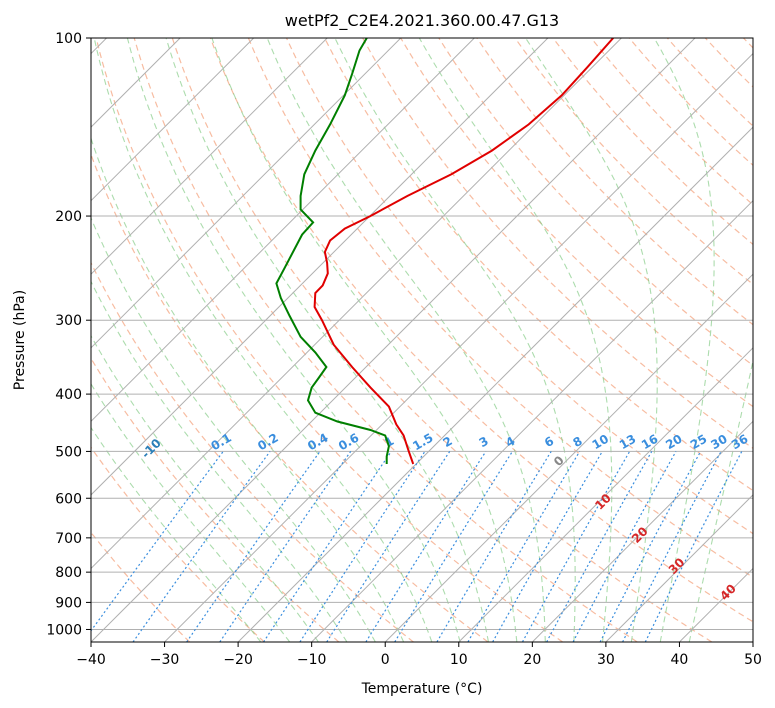  What do you see at coordinates (220, 442) in the screenshot?
I see `mixing-ratio-label: 0.1` at bounding box center [220, 442].